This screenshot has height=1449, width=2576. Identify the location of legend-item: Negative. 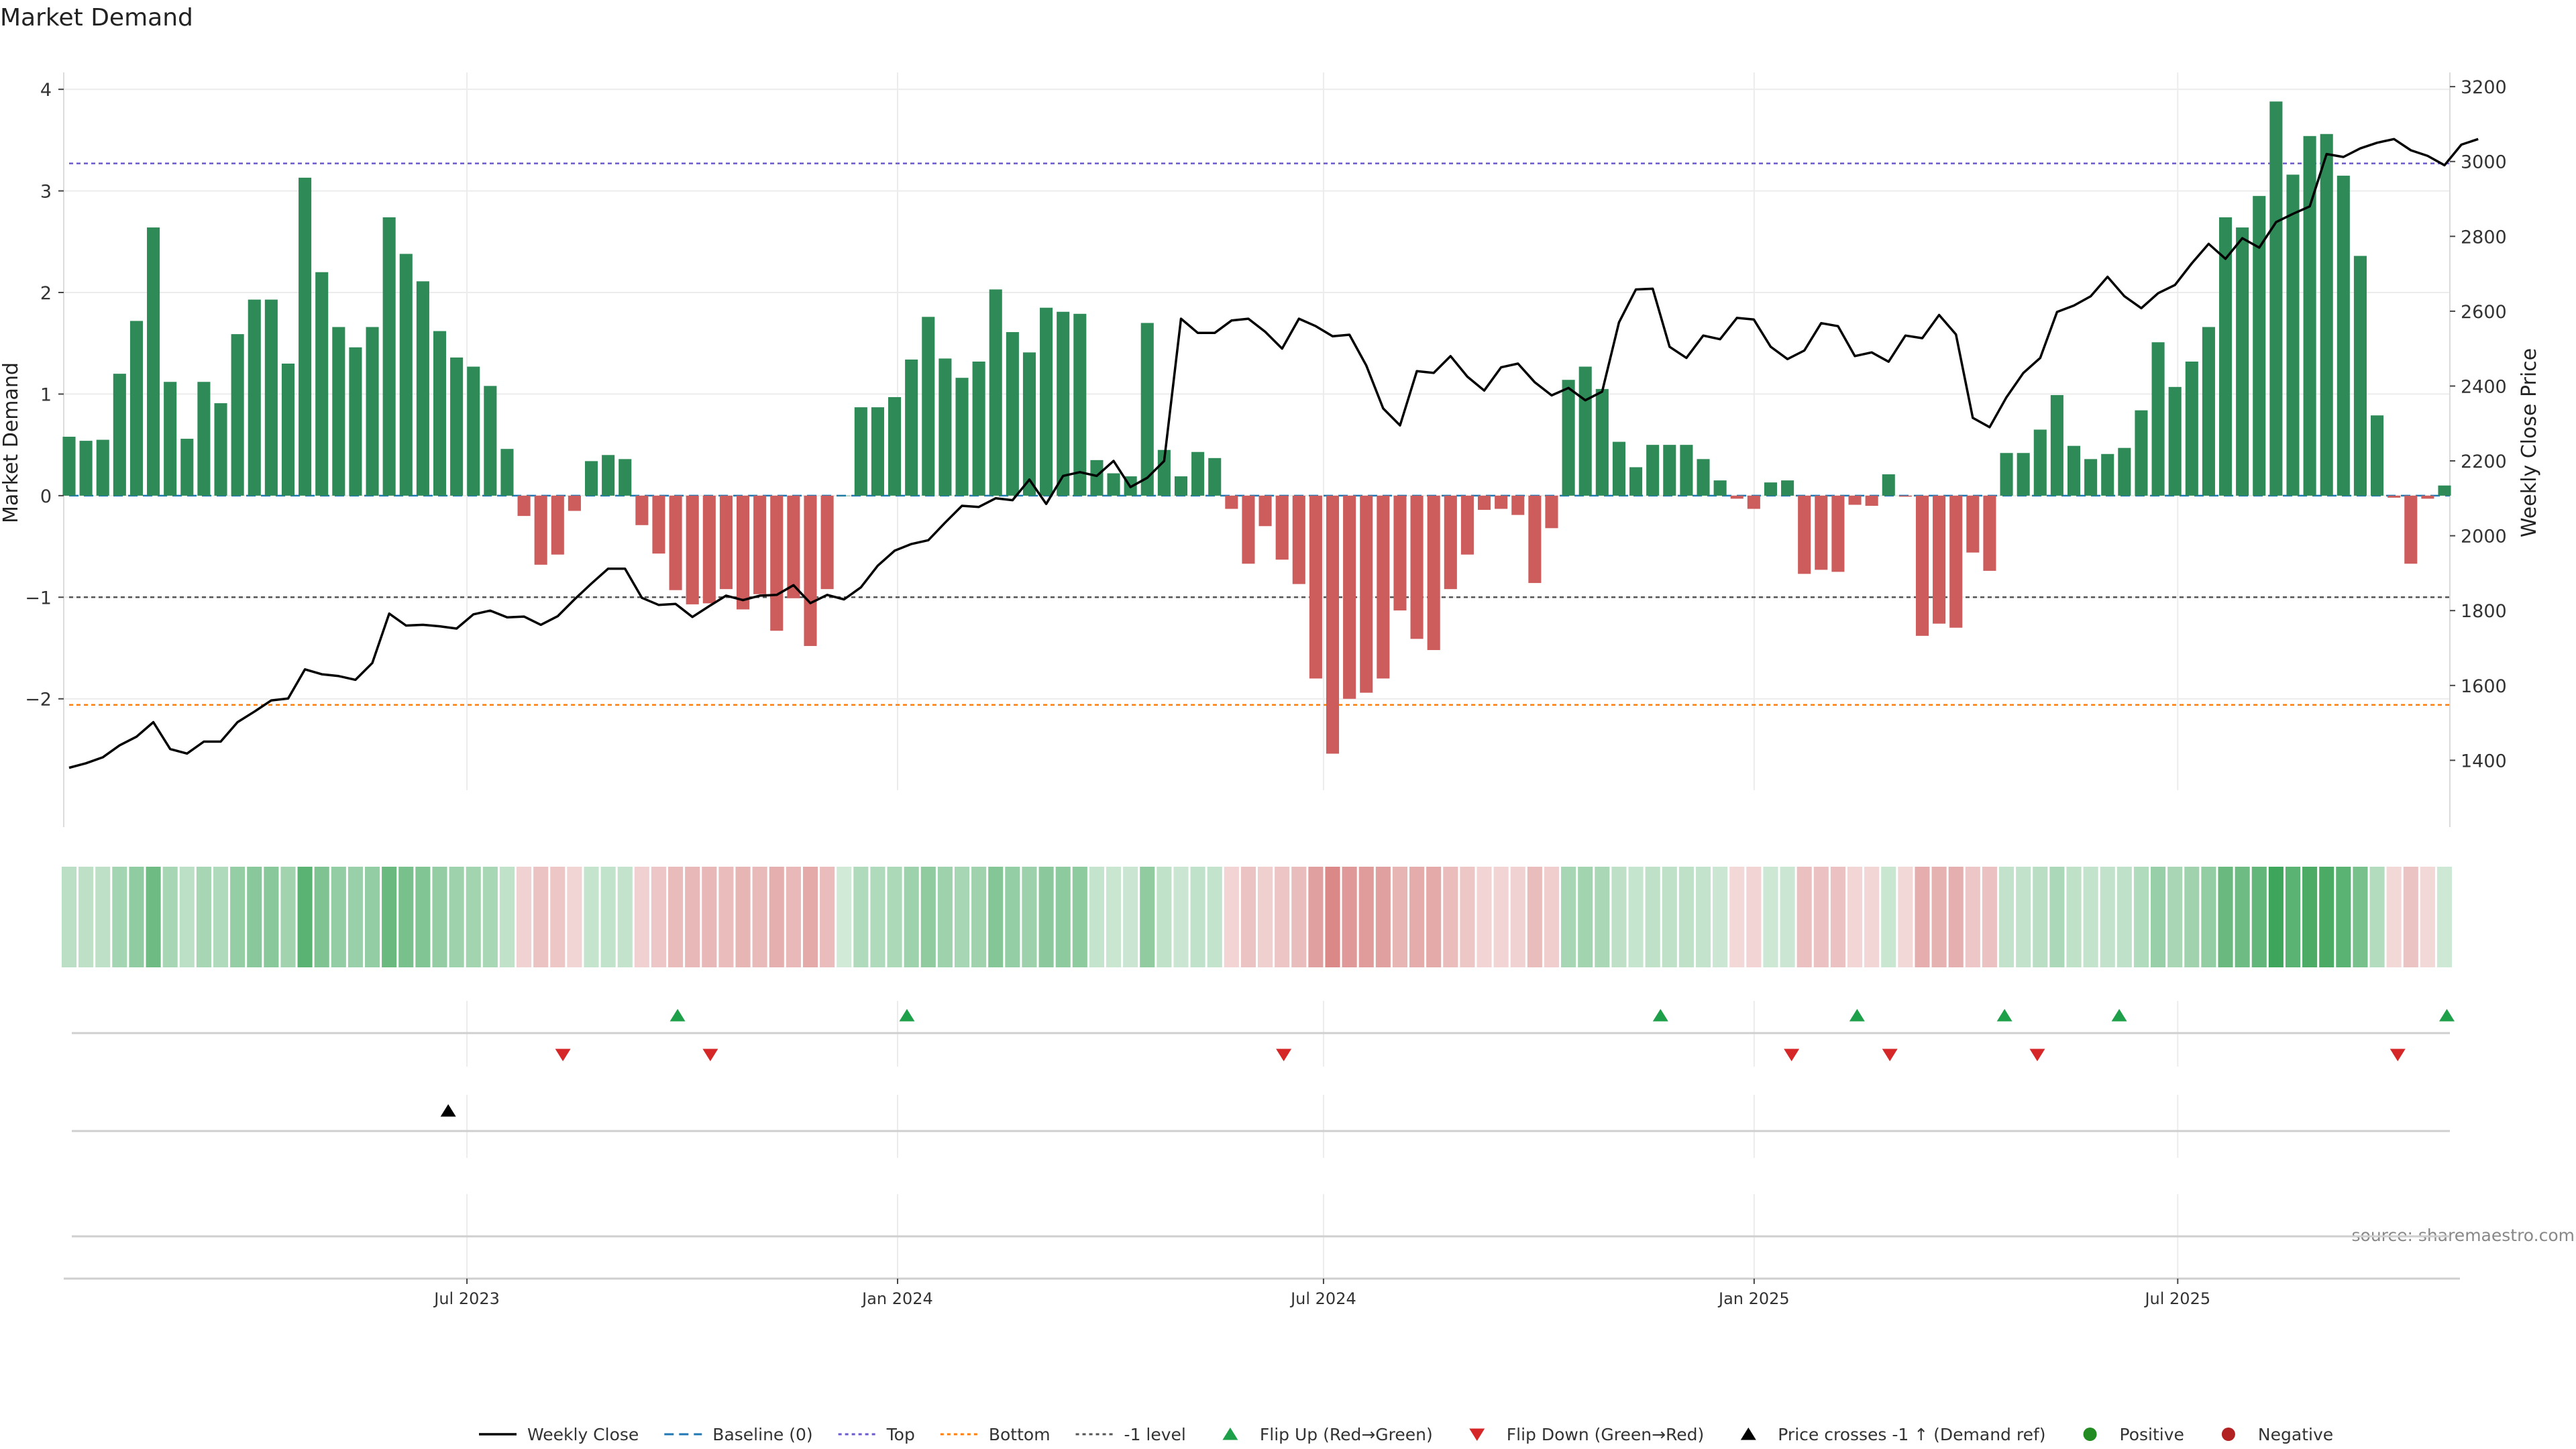
(2277, 1434).